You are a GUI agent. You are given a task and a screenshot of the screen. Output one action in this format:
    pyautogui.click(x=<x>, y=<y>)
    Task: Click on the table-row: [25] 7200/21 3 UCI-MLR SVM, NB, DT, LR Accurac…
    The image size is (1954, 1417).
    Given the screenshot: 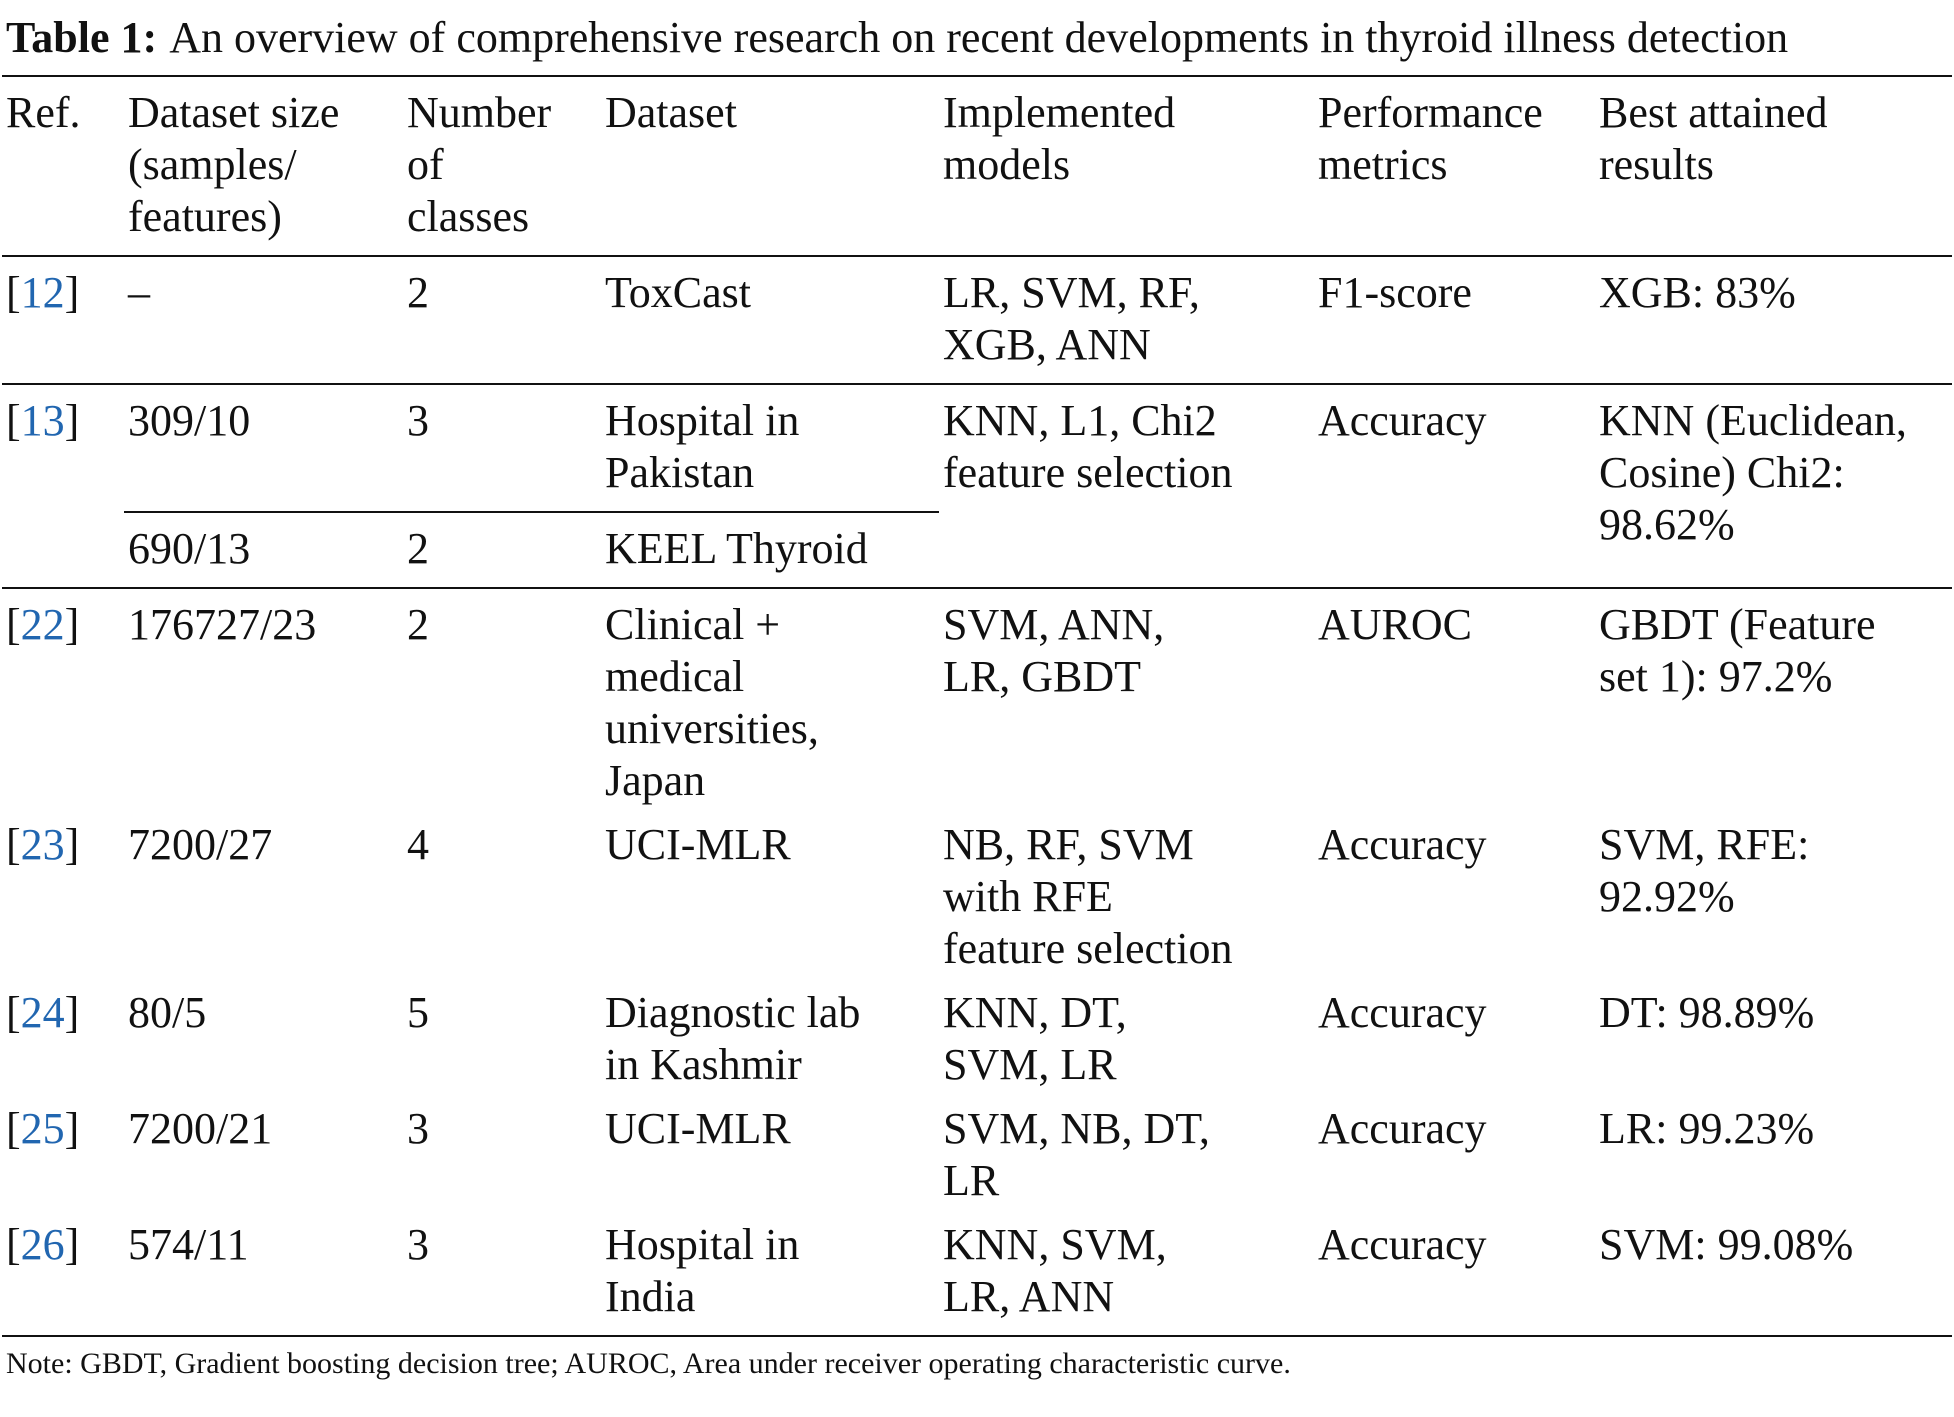 What is the action you would take?
    pyautogui.click(x=977, y=1151)
    